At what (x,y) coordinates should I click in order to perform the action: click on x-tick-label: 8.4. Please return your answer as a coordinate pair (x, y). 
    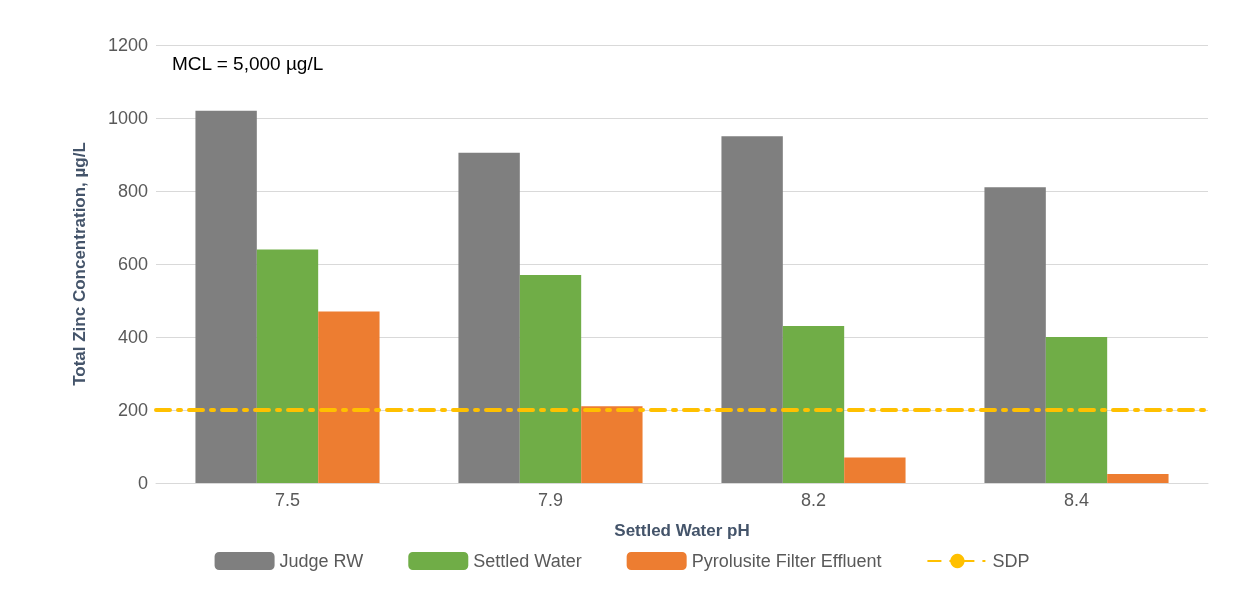
    Looking at the image, I should click on (1076, 500).